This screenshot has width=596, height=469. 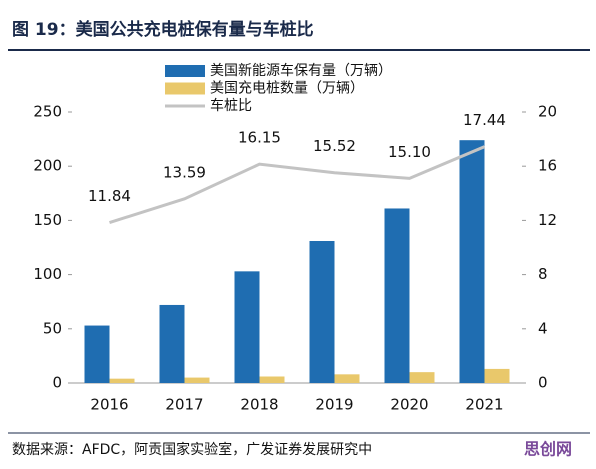 What do you see at coordinates (543, 383) in the screenshot?
I see `y2-tick-label: 0` at bounding box center [543, 383].